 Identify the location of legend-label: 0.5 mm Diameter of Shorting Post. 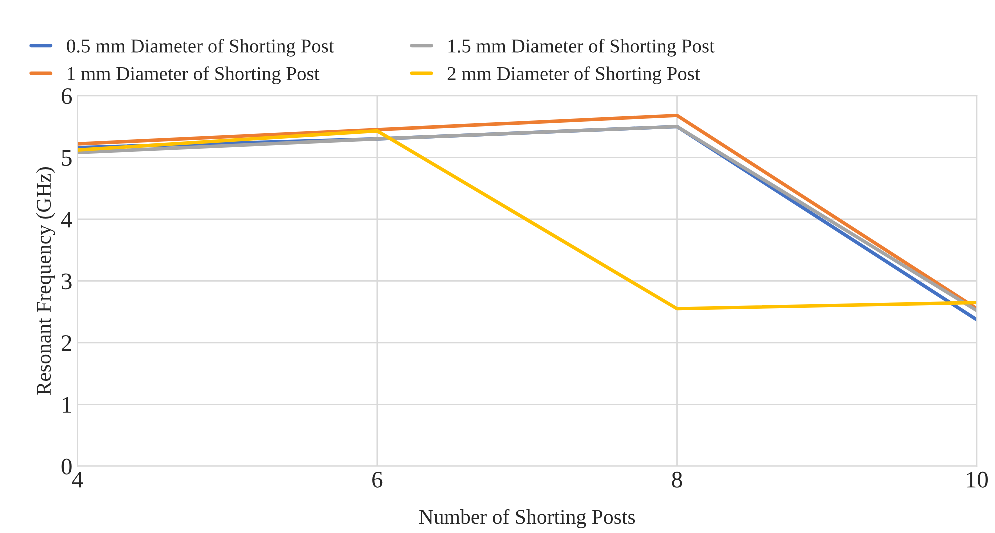
(200, 47).